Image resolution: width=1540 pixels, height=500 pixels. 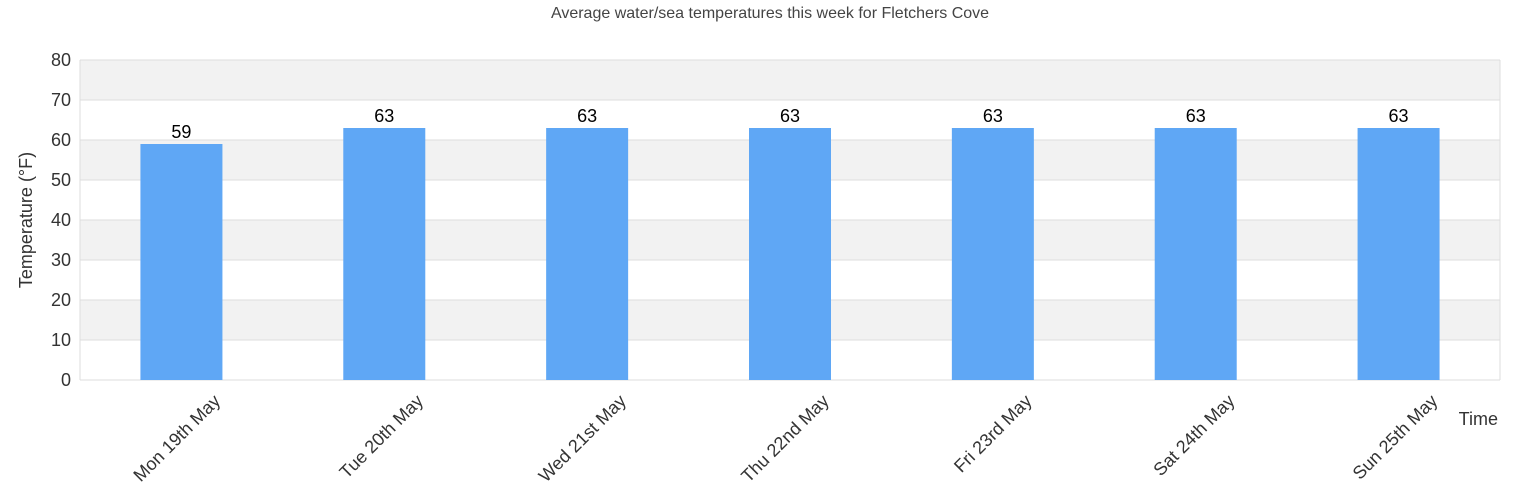 I want to click on background-band, so click(x=790, y=80).